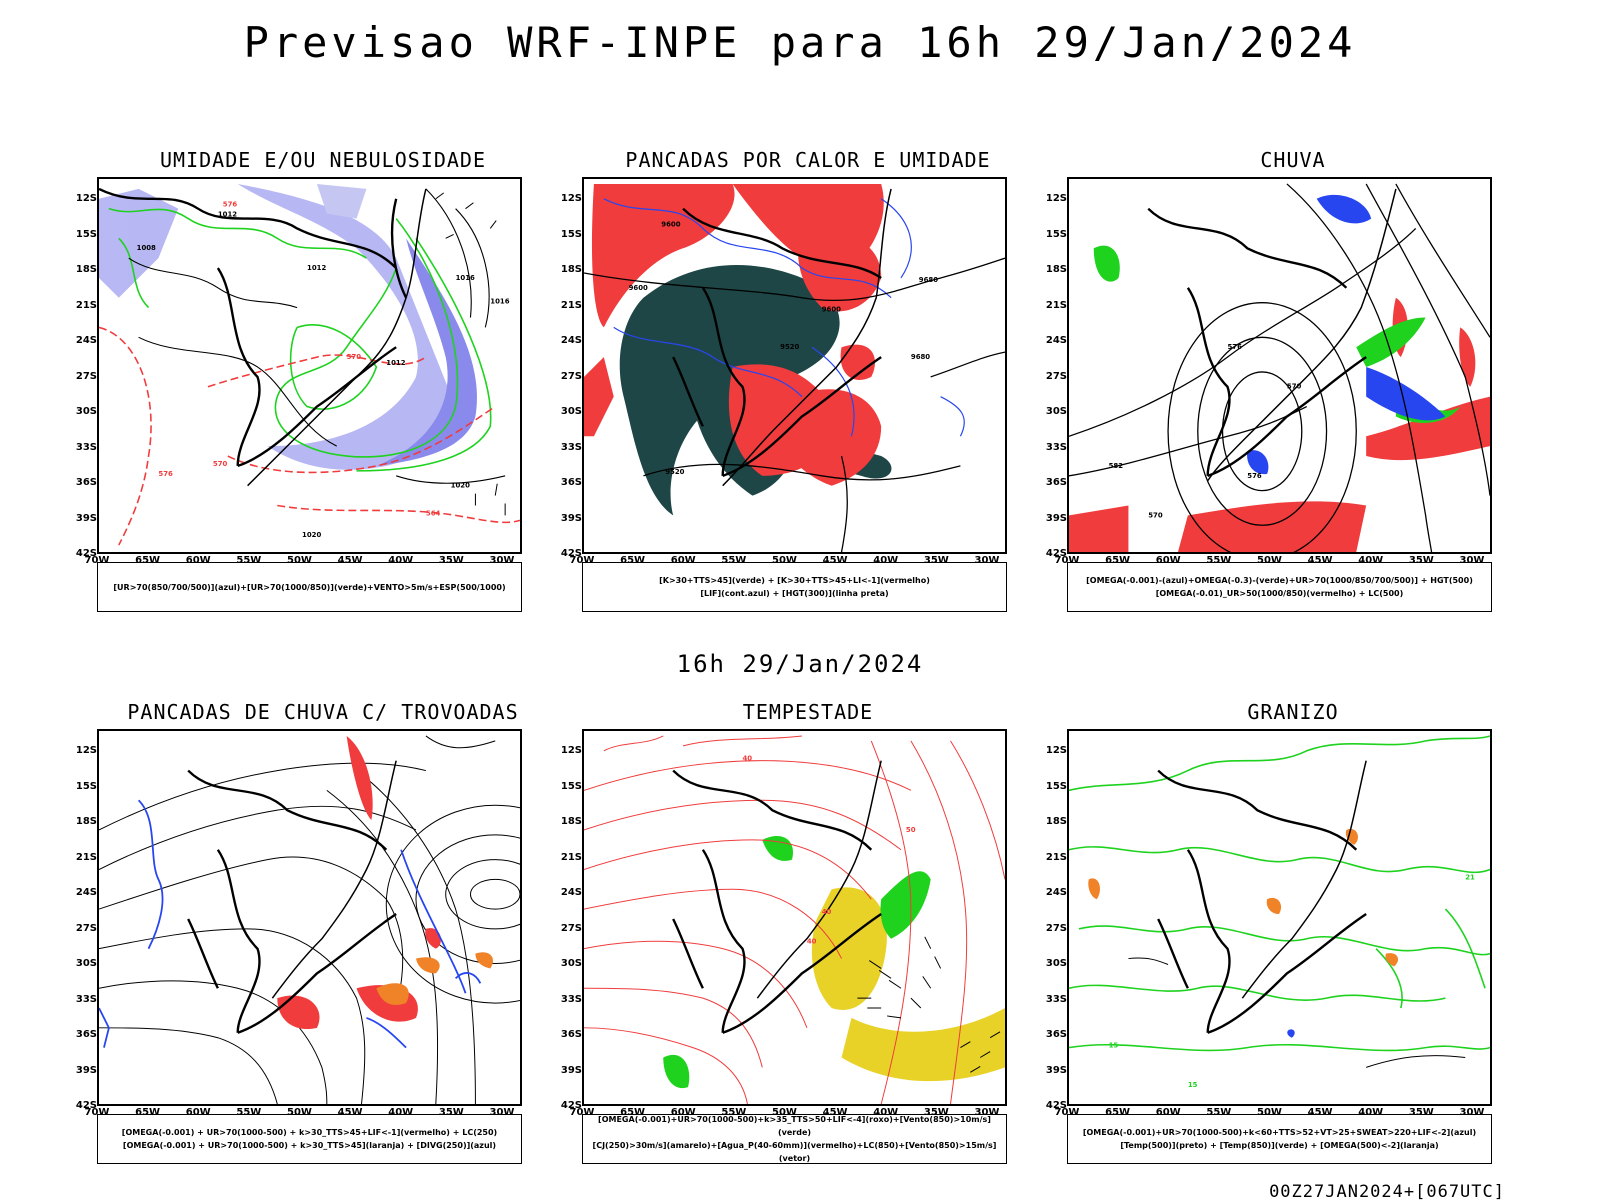 This screenshot has width=1600, height=1202. I want to click on lif-contours, so click(784, 317).